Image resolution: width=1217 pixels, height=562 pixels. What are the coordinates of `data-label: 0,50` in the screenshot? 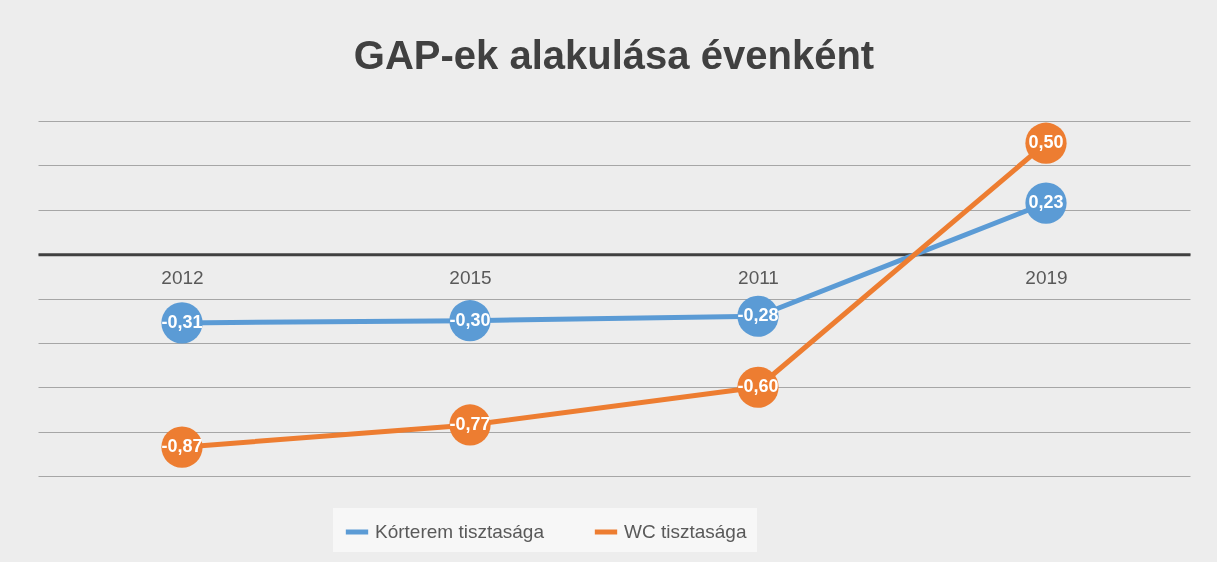 It's located at (1046, 142).